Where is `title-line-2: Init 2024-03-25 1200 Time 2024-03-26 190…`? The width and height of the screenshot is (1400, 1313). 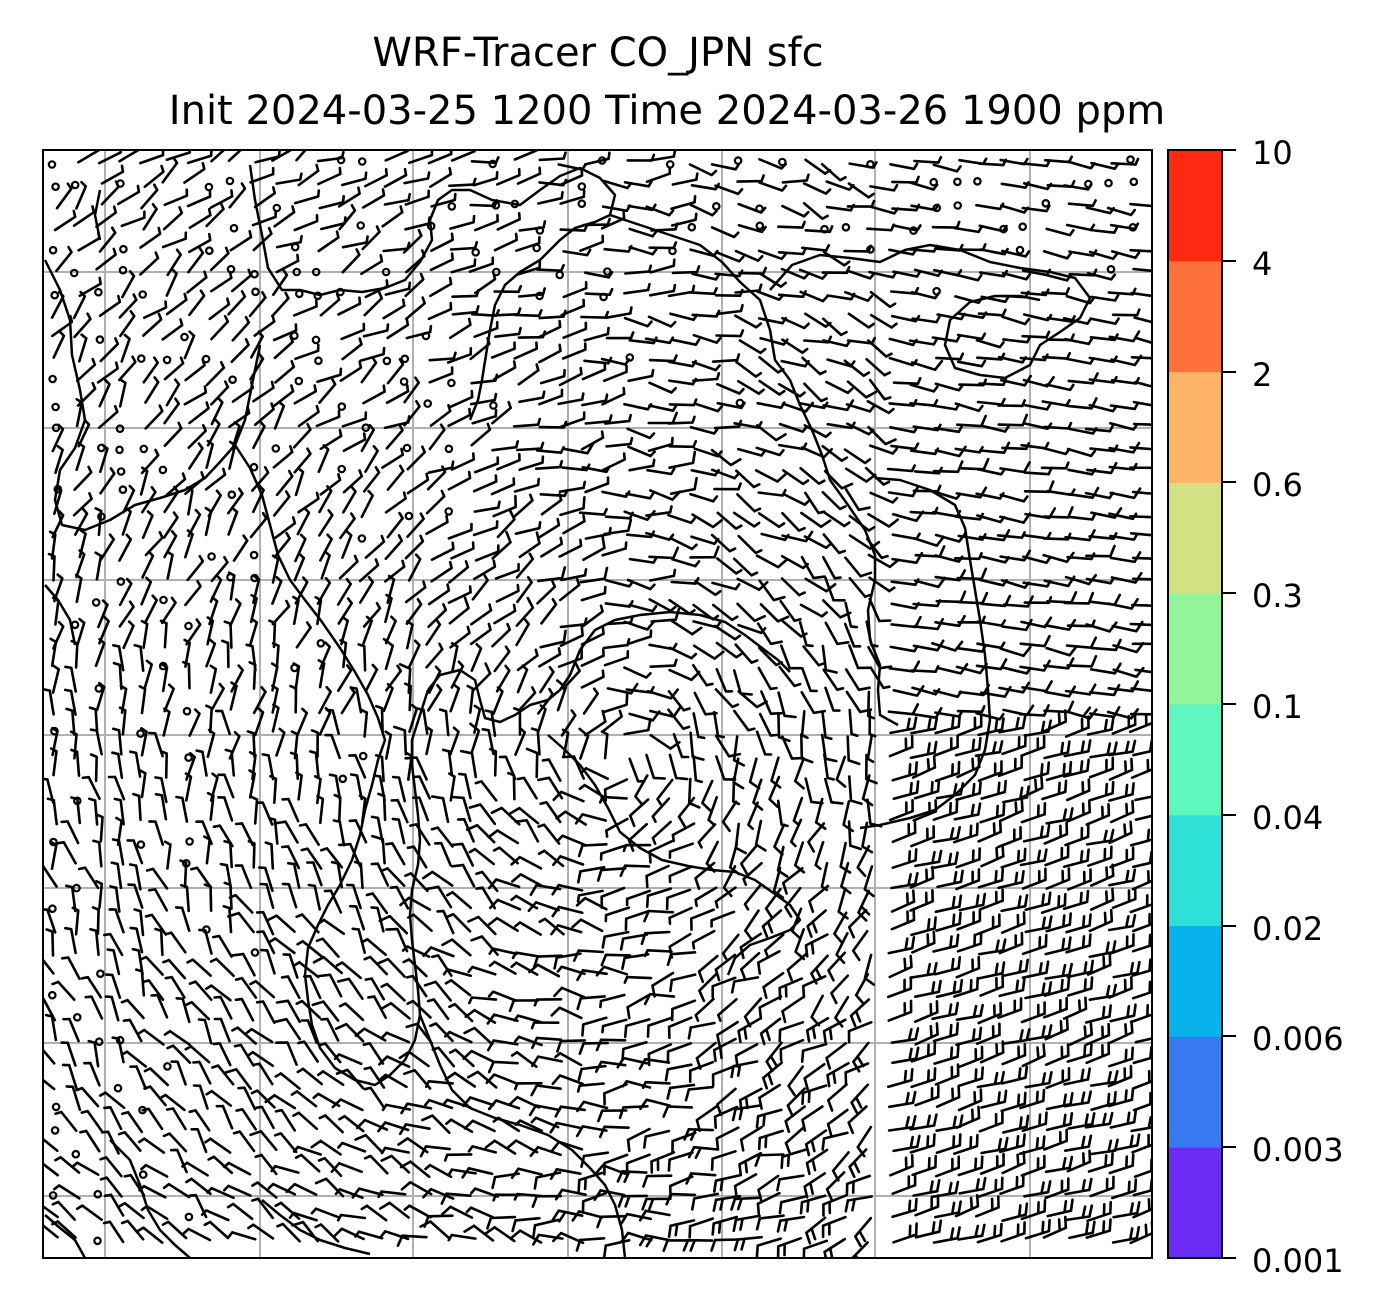 title-line-2: Init 2024-03-25 1200 Time 2024-03-26 190… is located at coordinates (667, 111).